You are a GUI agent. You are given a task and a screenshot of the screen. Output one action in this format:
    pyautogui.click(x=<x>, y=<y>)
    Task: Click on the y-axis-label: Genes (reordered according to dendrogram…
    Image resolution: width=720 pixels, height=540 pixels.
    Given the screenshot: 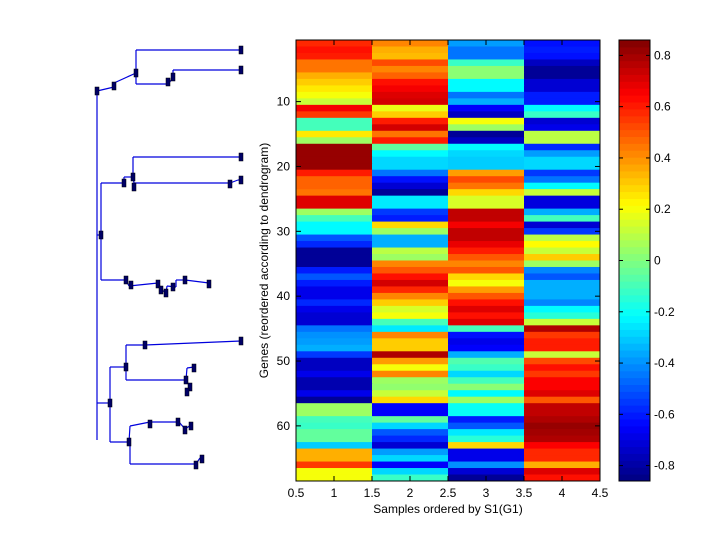 What is the action you would take?
    pyautogui.click(x=264, y=260)
    